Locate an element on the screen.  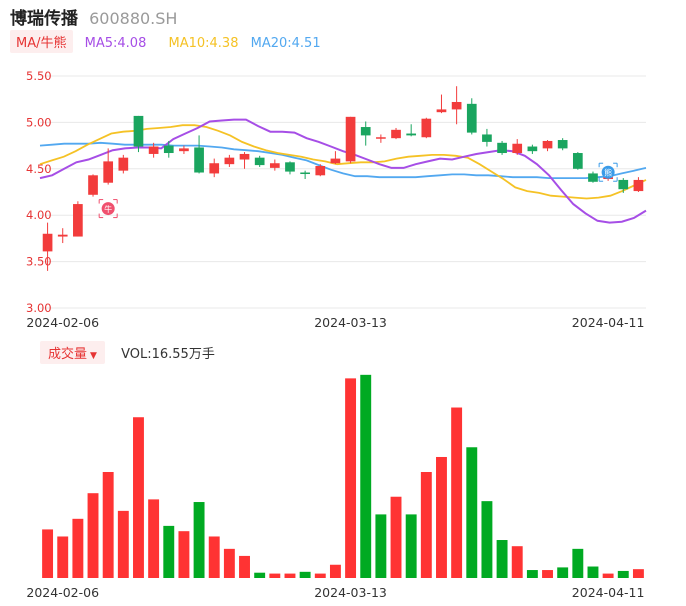
title-row: 博瑞传播 600880.SH is located at coordinates (93, 16).